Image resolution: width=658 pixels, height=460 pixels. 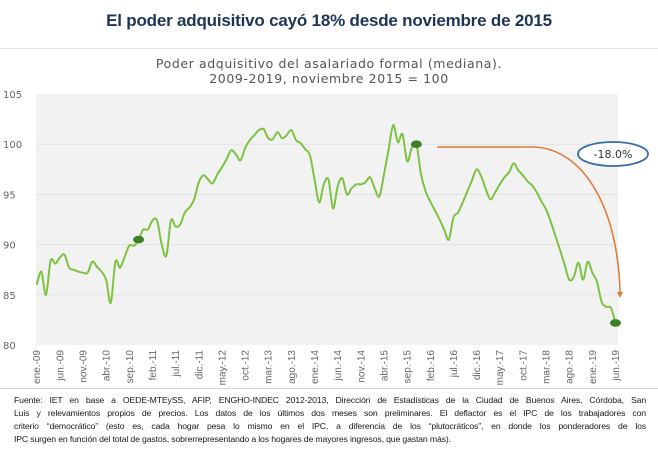 I want to click on x-tick-label: jul.-11, so click(x=176, y=364).